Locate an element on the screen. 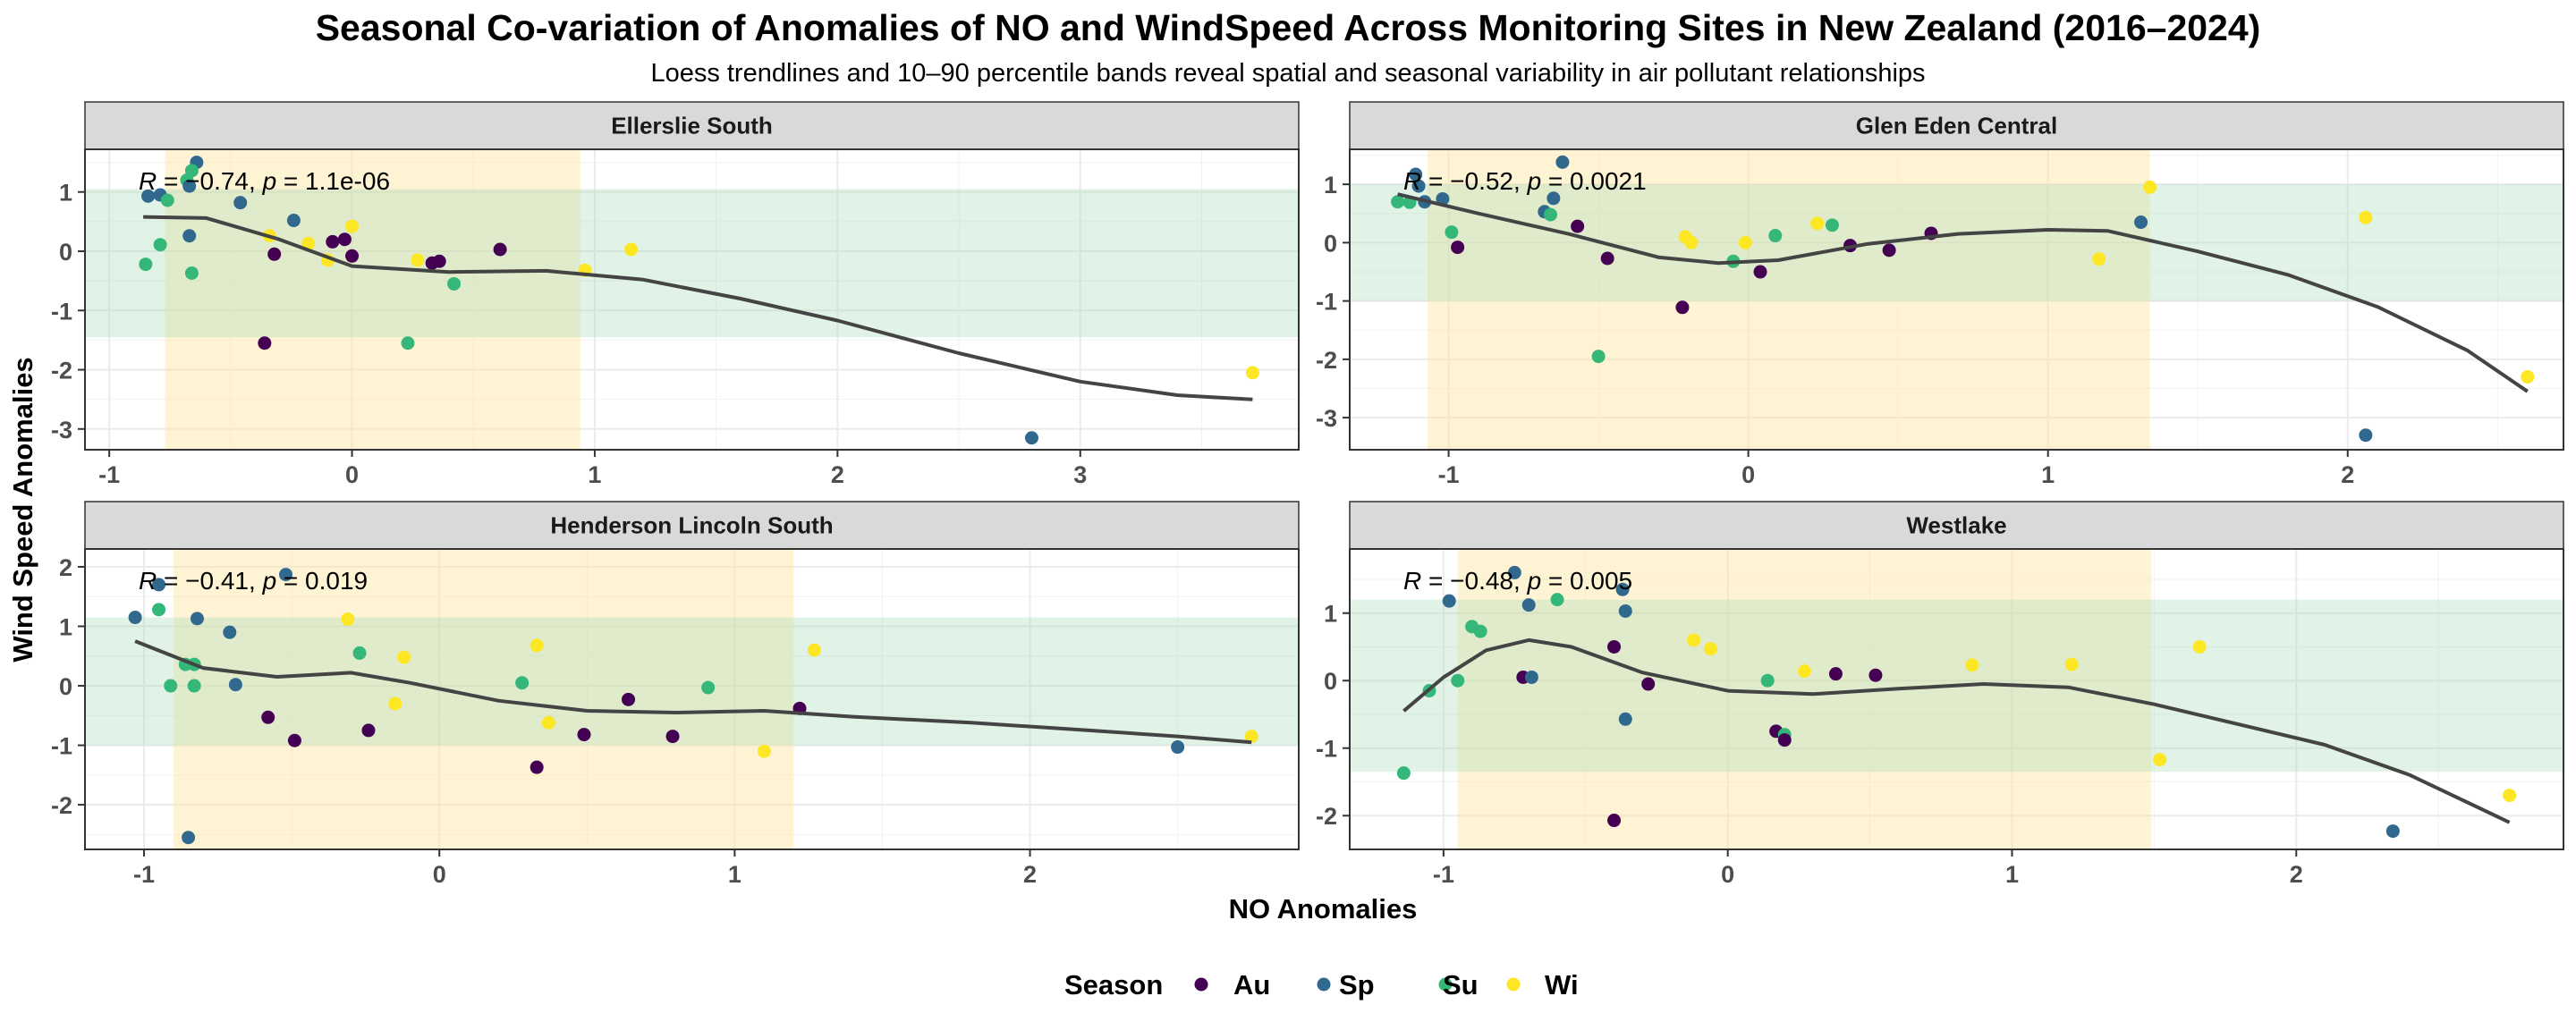 The height and width of the screenshot is (1030, 2576). x-axis-title: NO Anomalies is located at coordinates (1323, 908).